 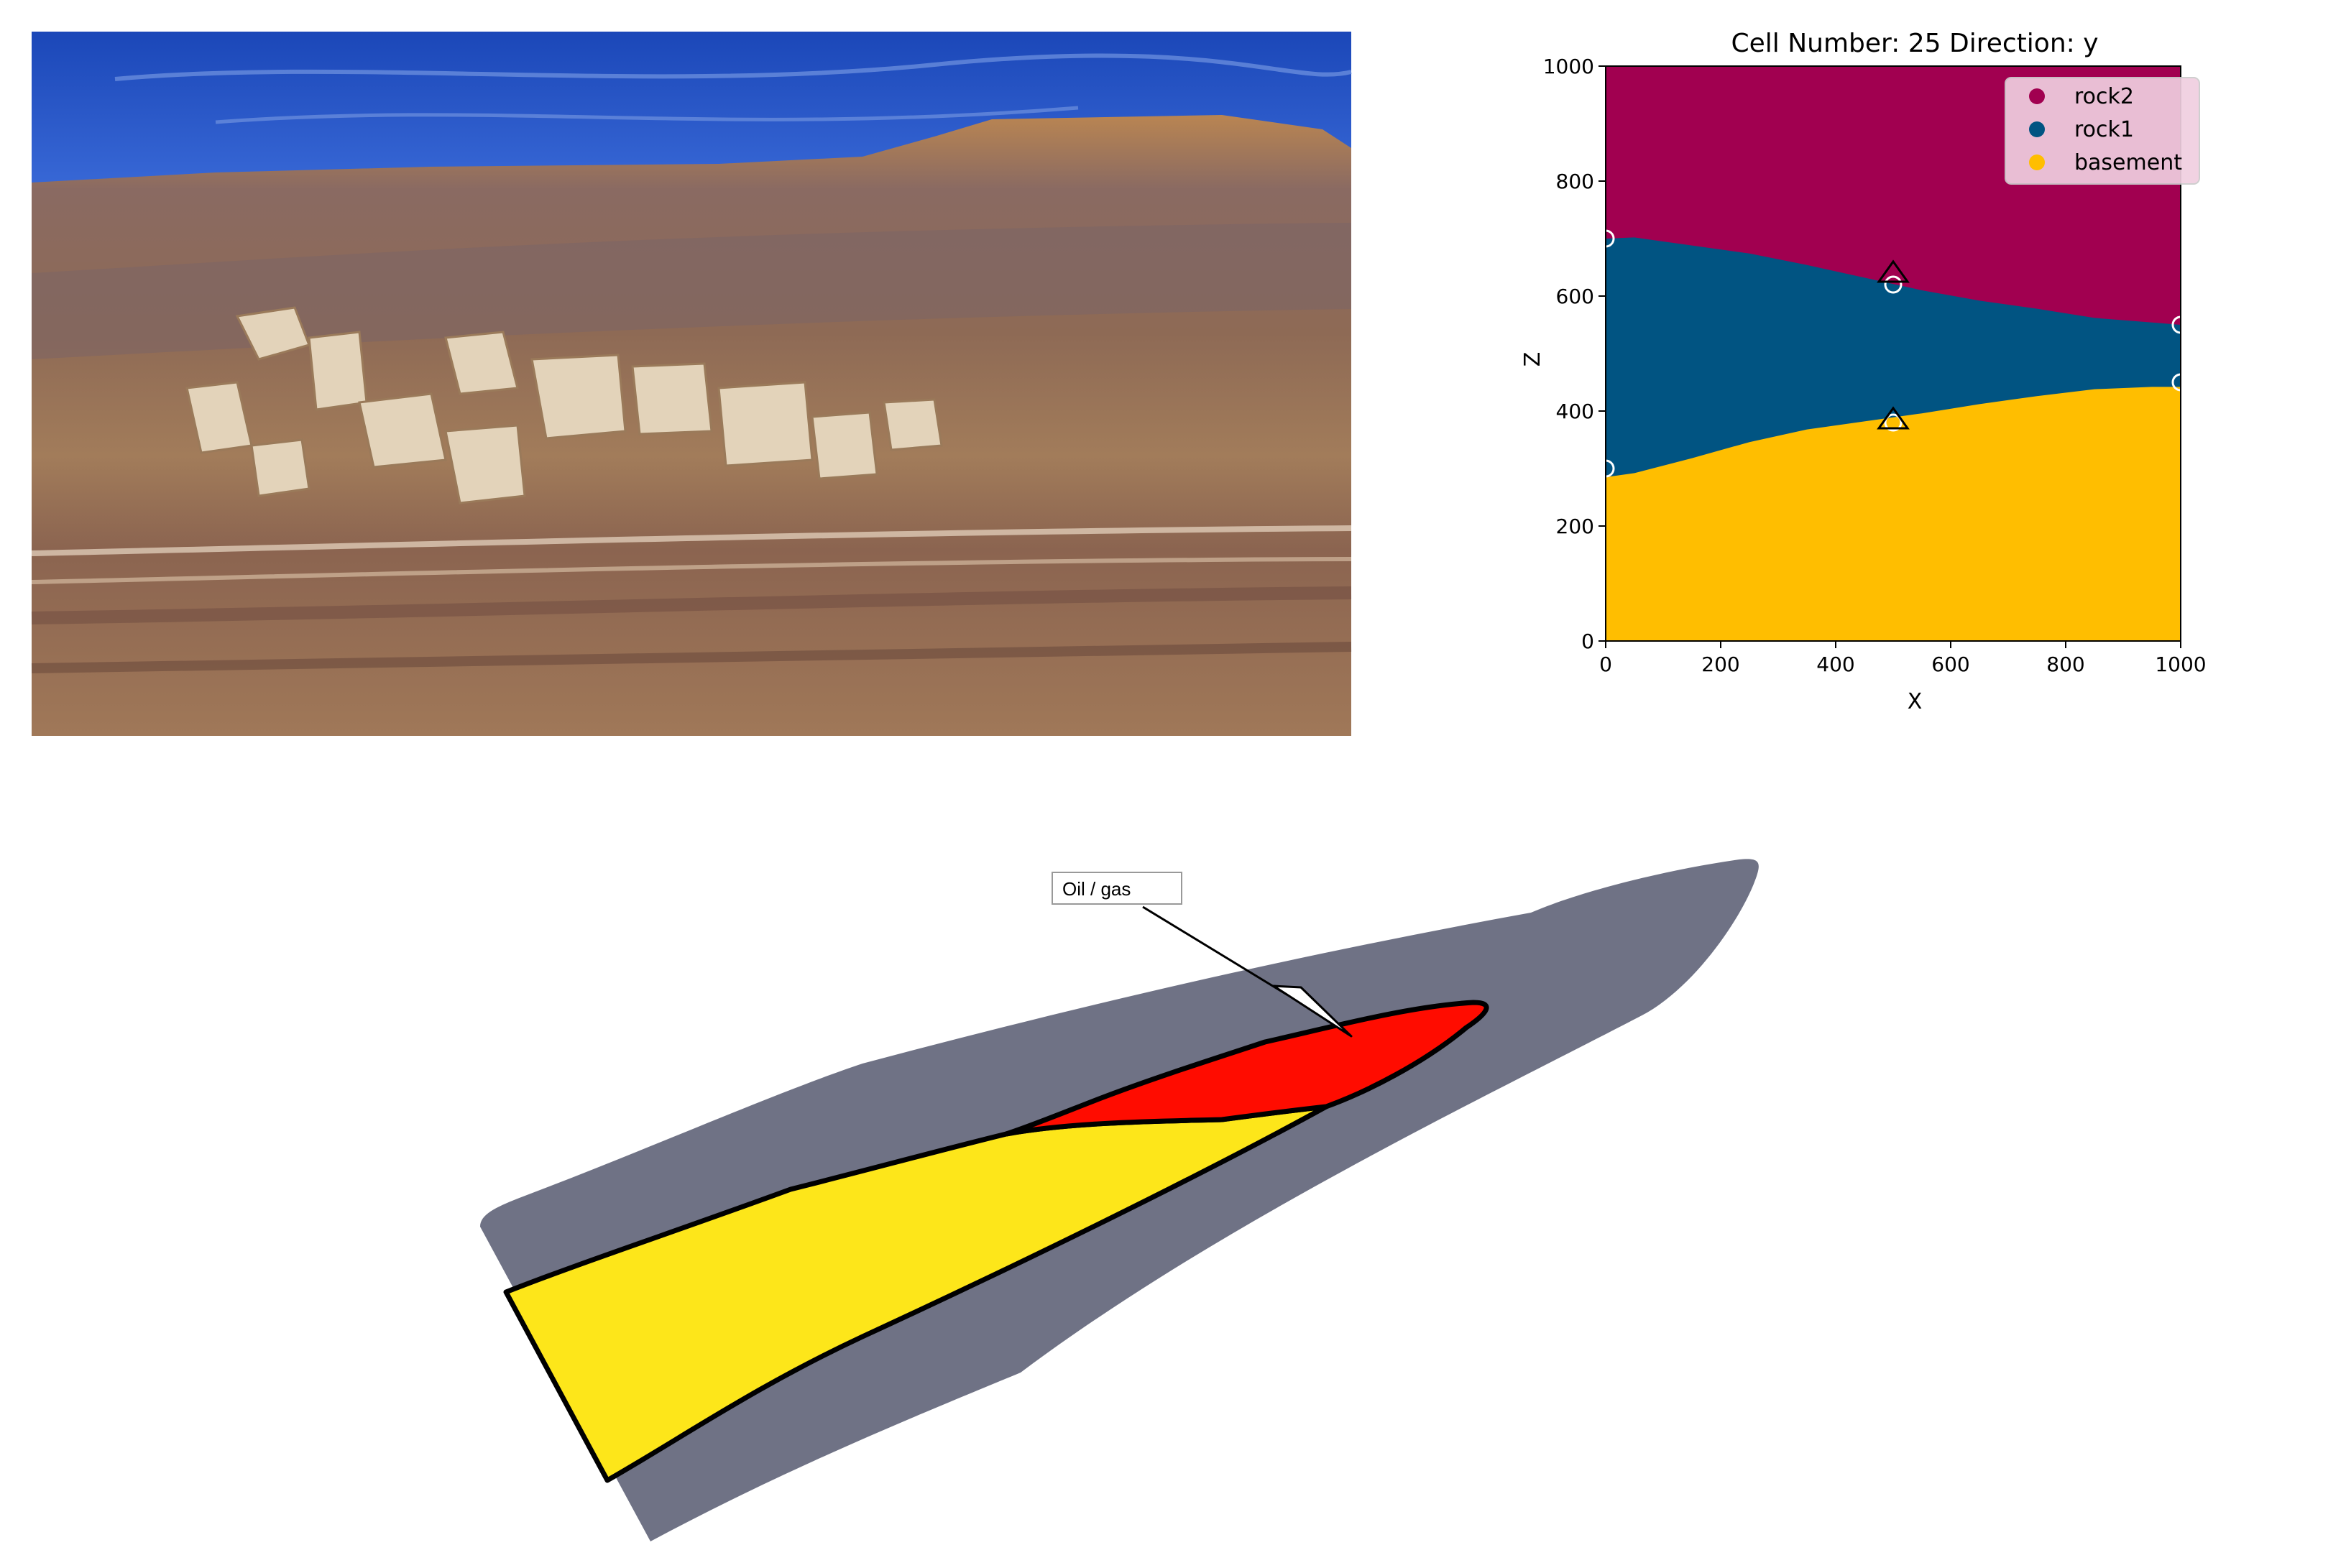 What do you see at coordinates (2128, 162) in the screenshot?
I see `legend-label-basement: basement` at bounding box center [2128, 162].